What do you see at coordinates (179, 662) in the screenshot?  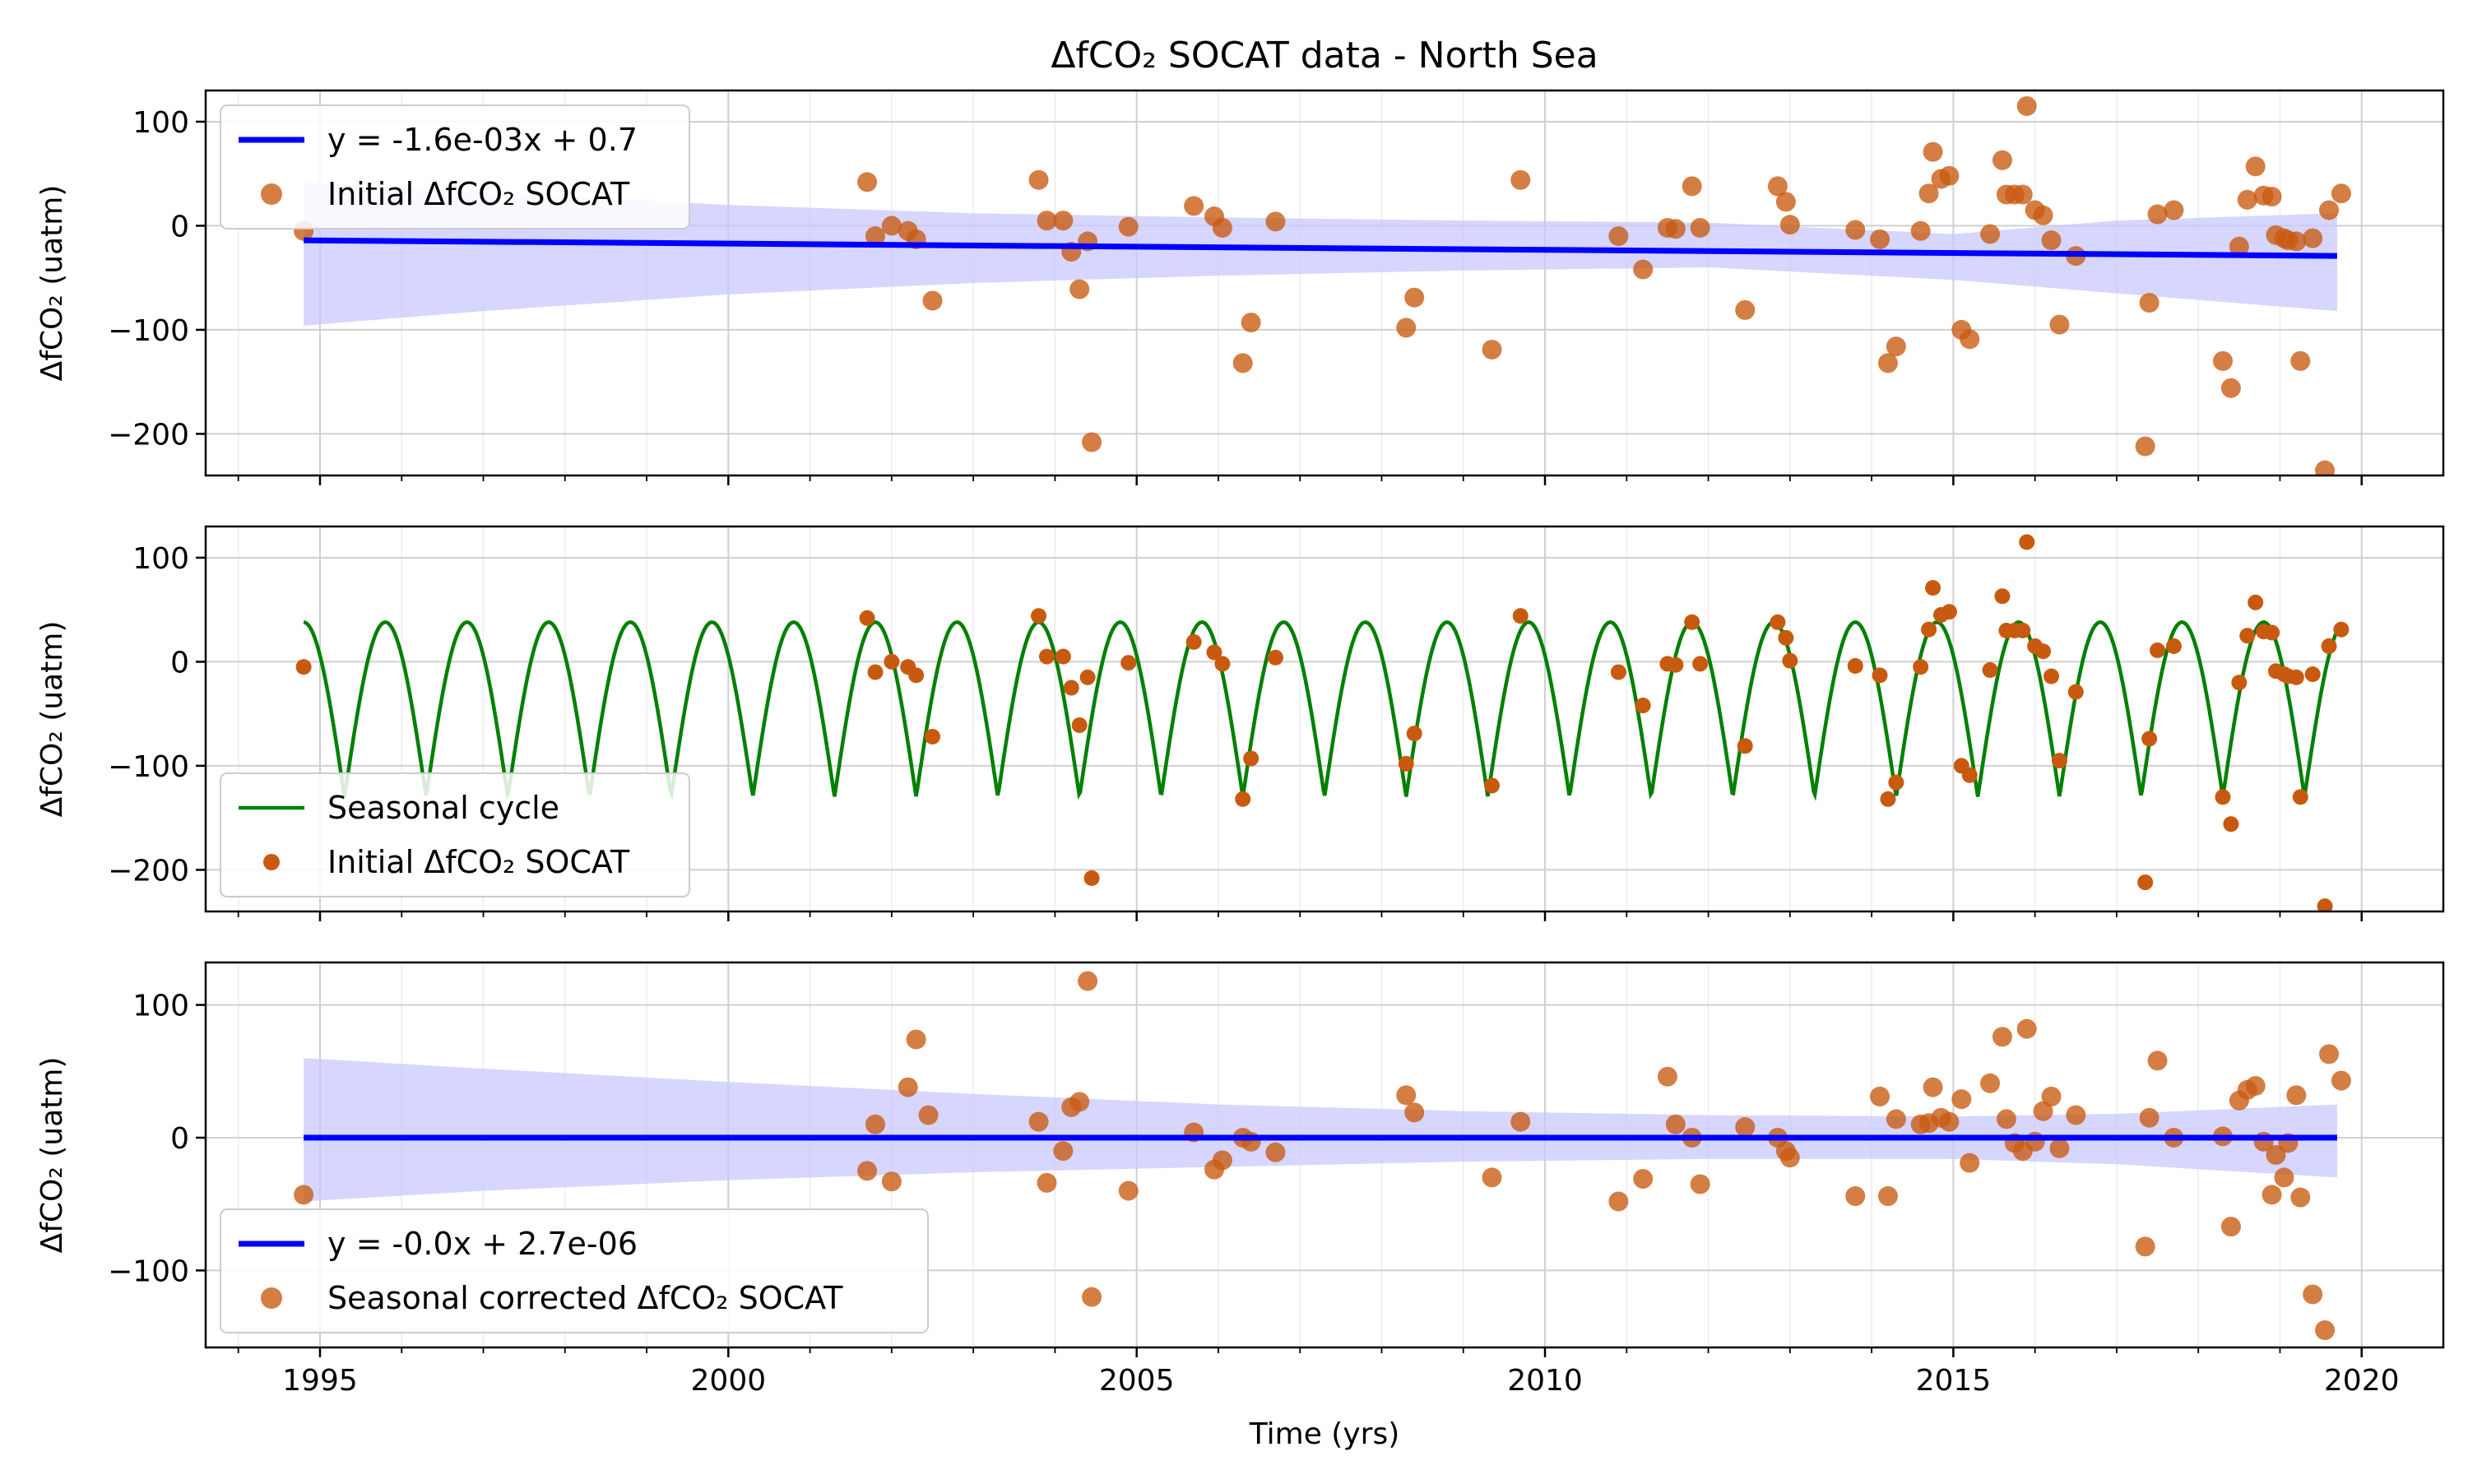 I see `y-tick-label: 0` at bounding box center [179, 662].